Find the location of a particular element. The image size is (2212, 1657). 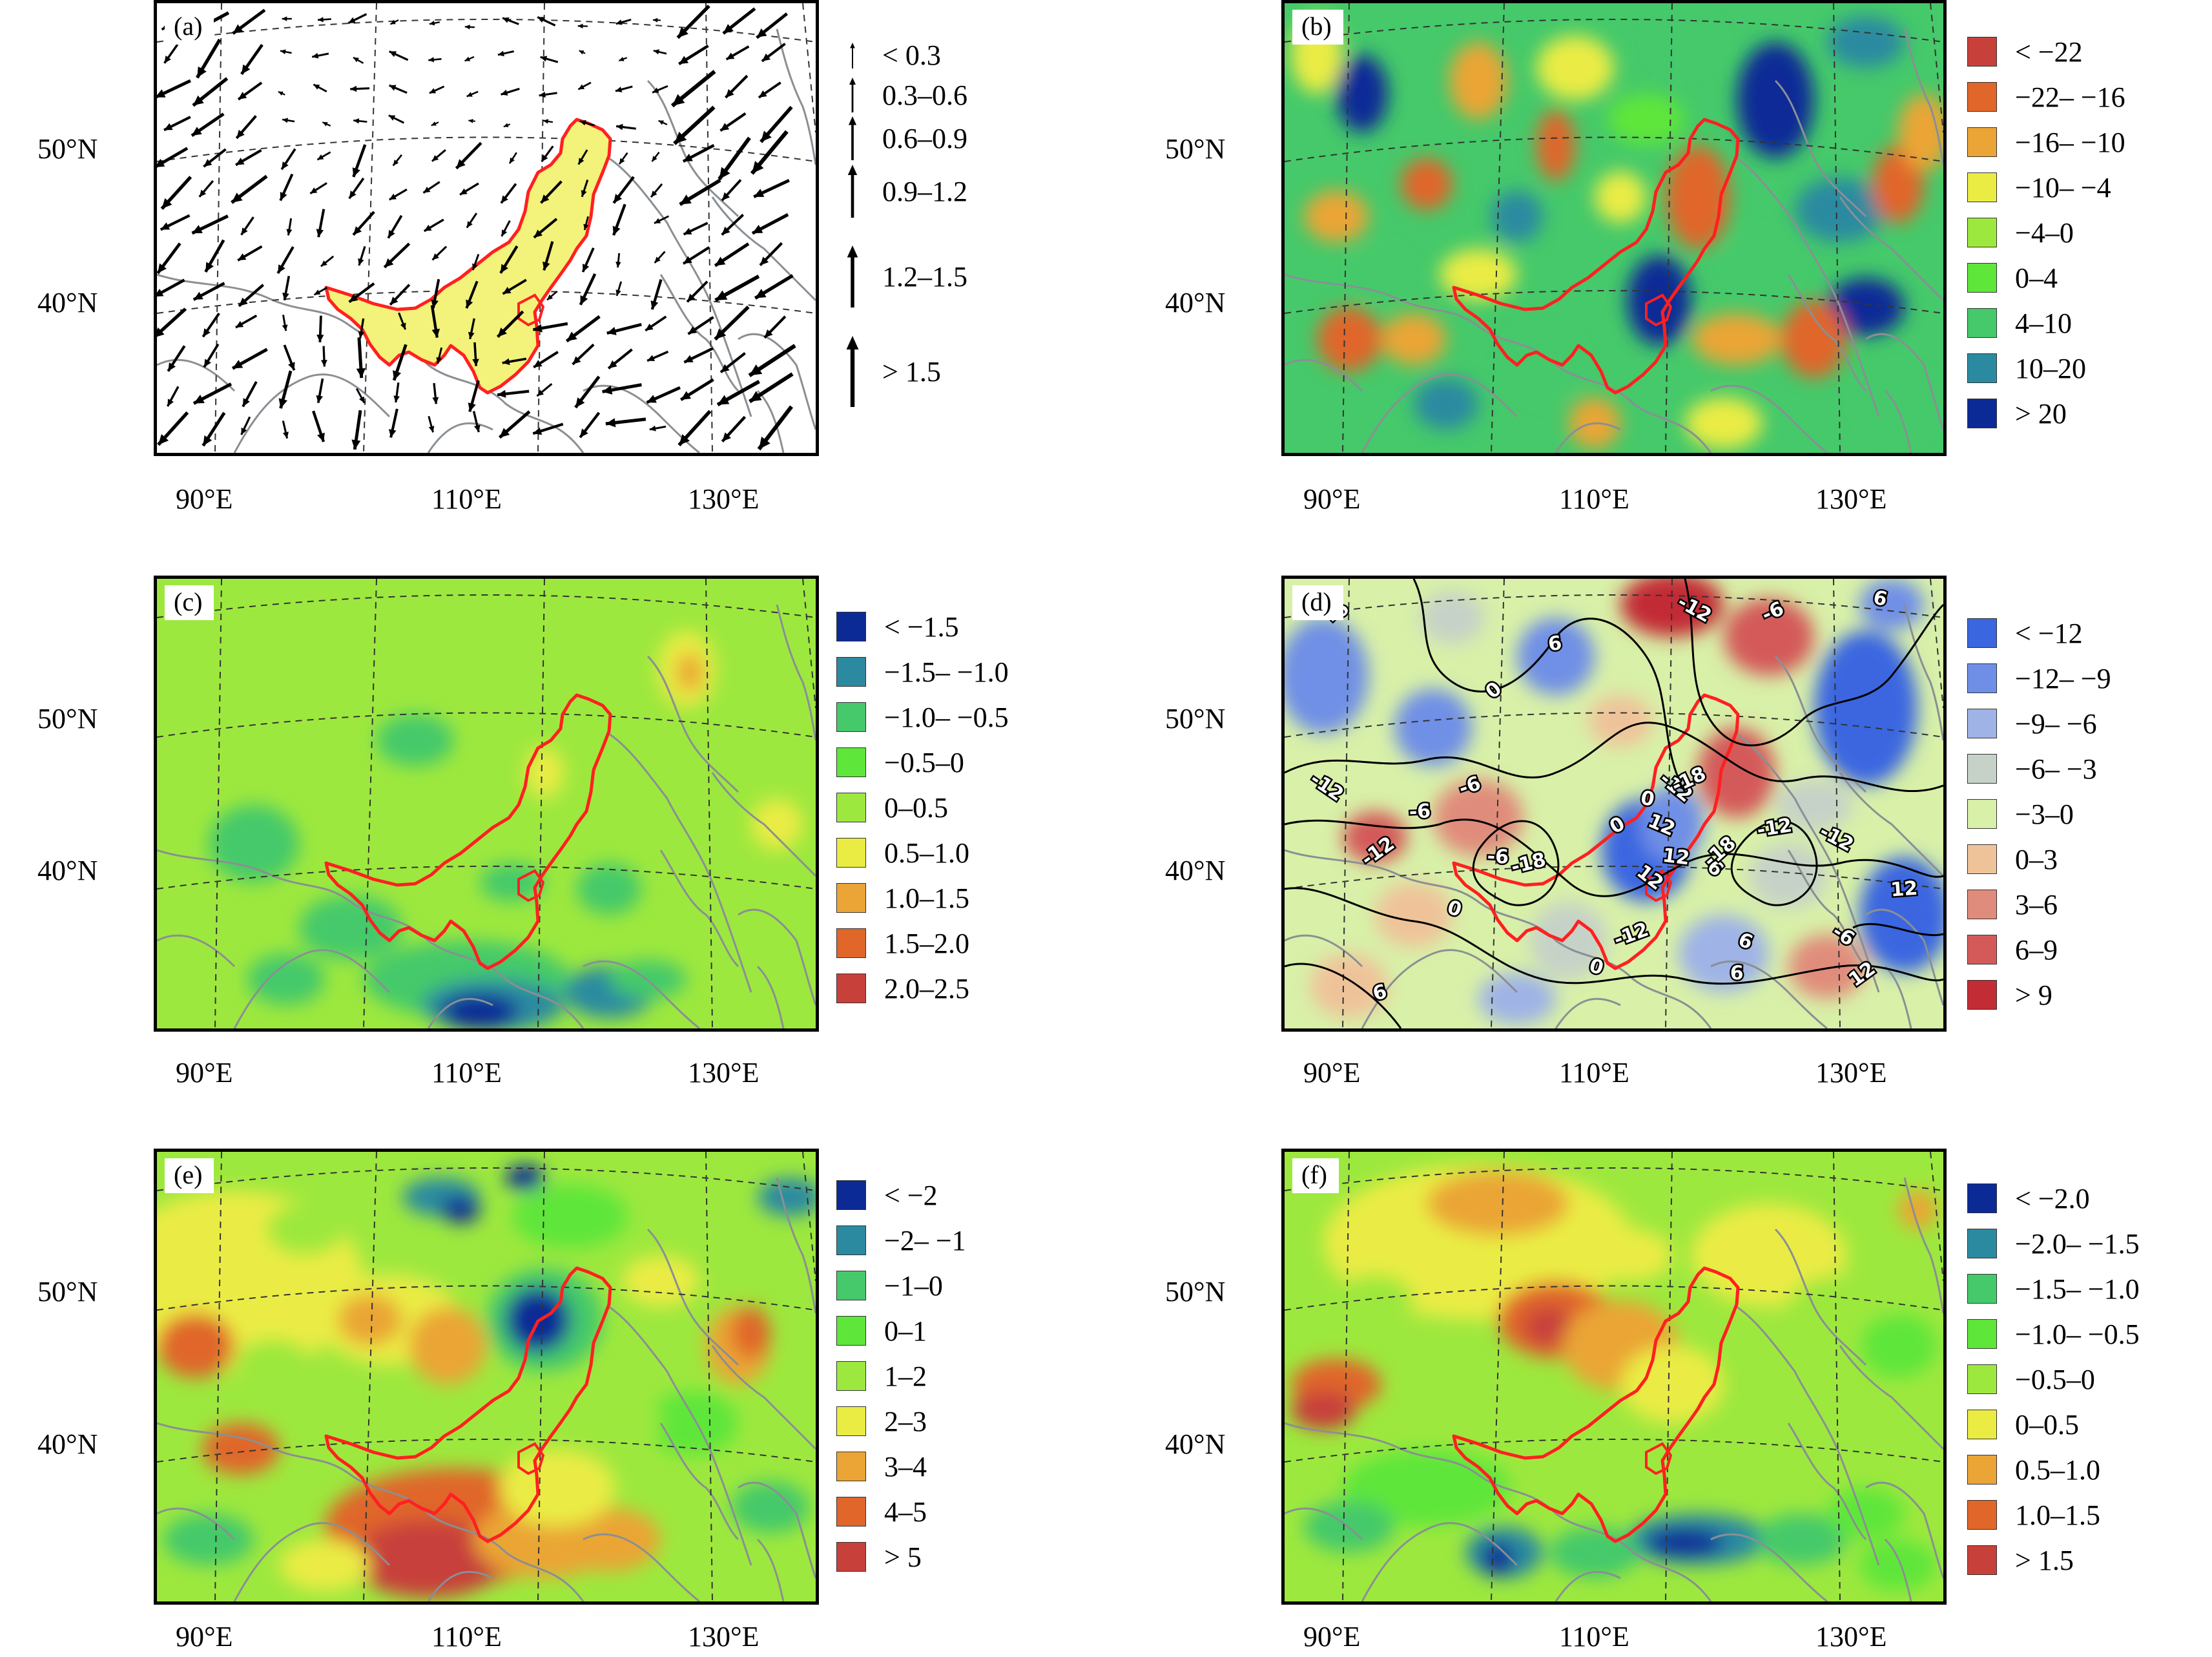

map-b-canvas is located at coordinates (1614, 228).